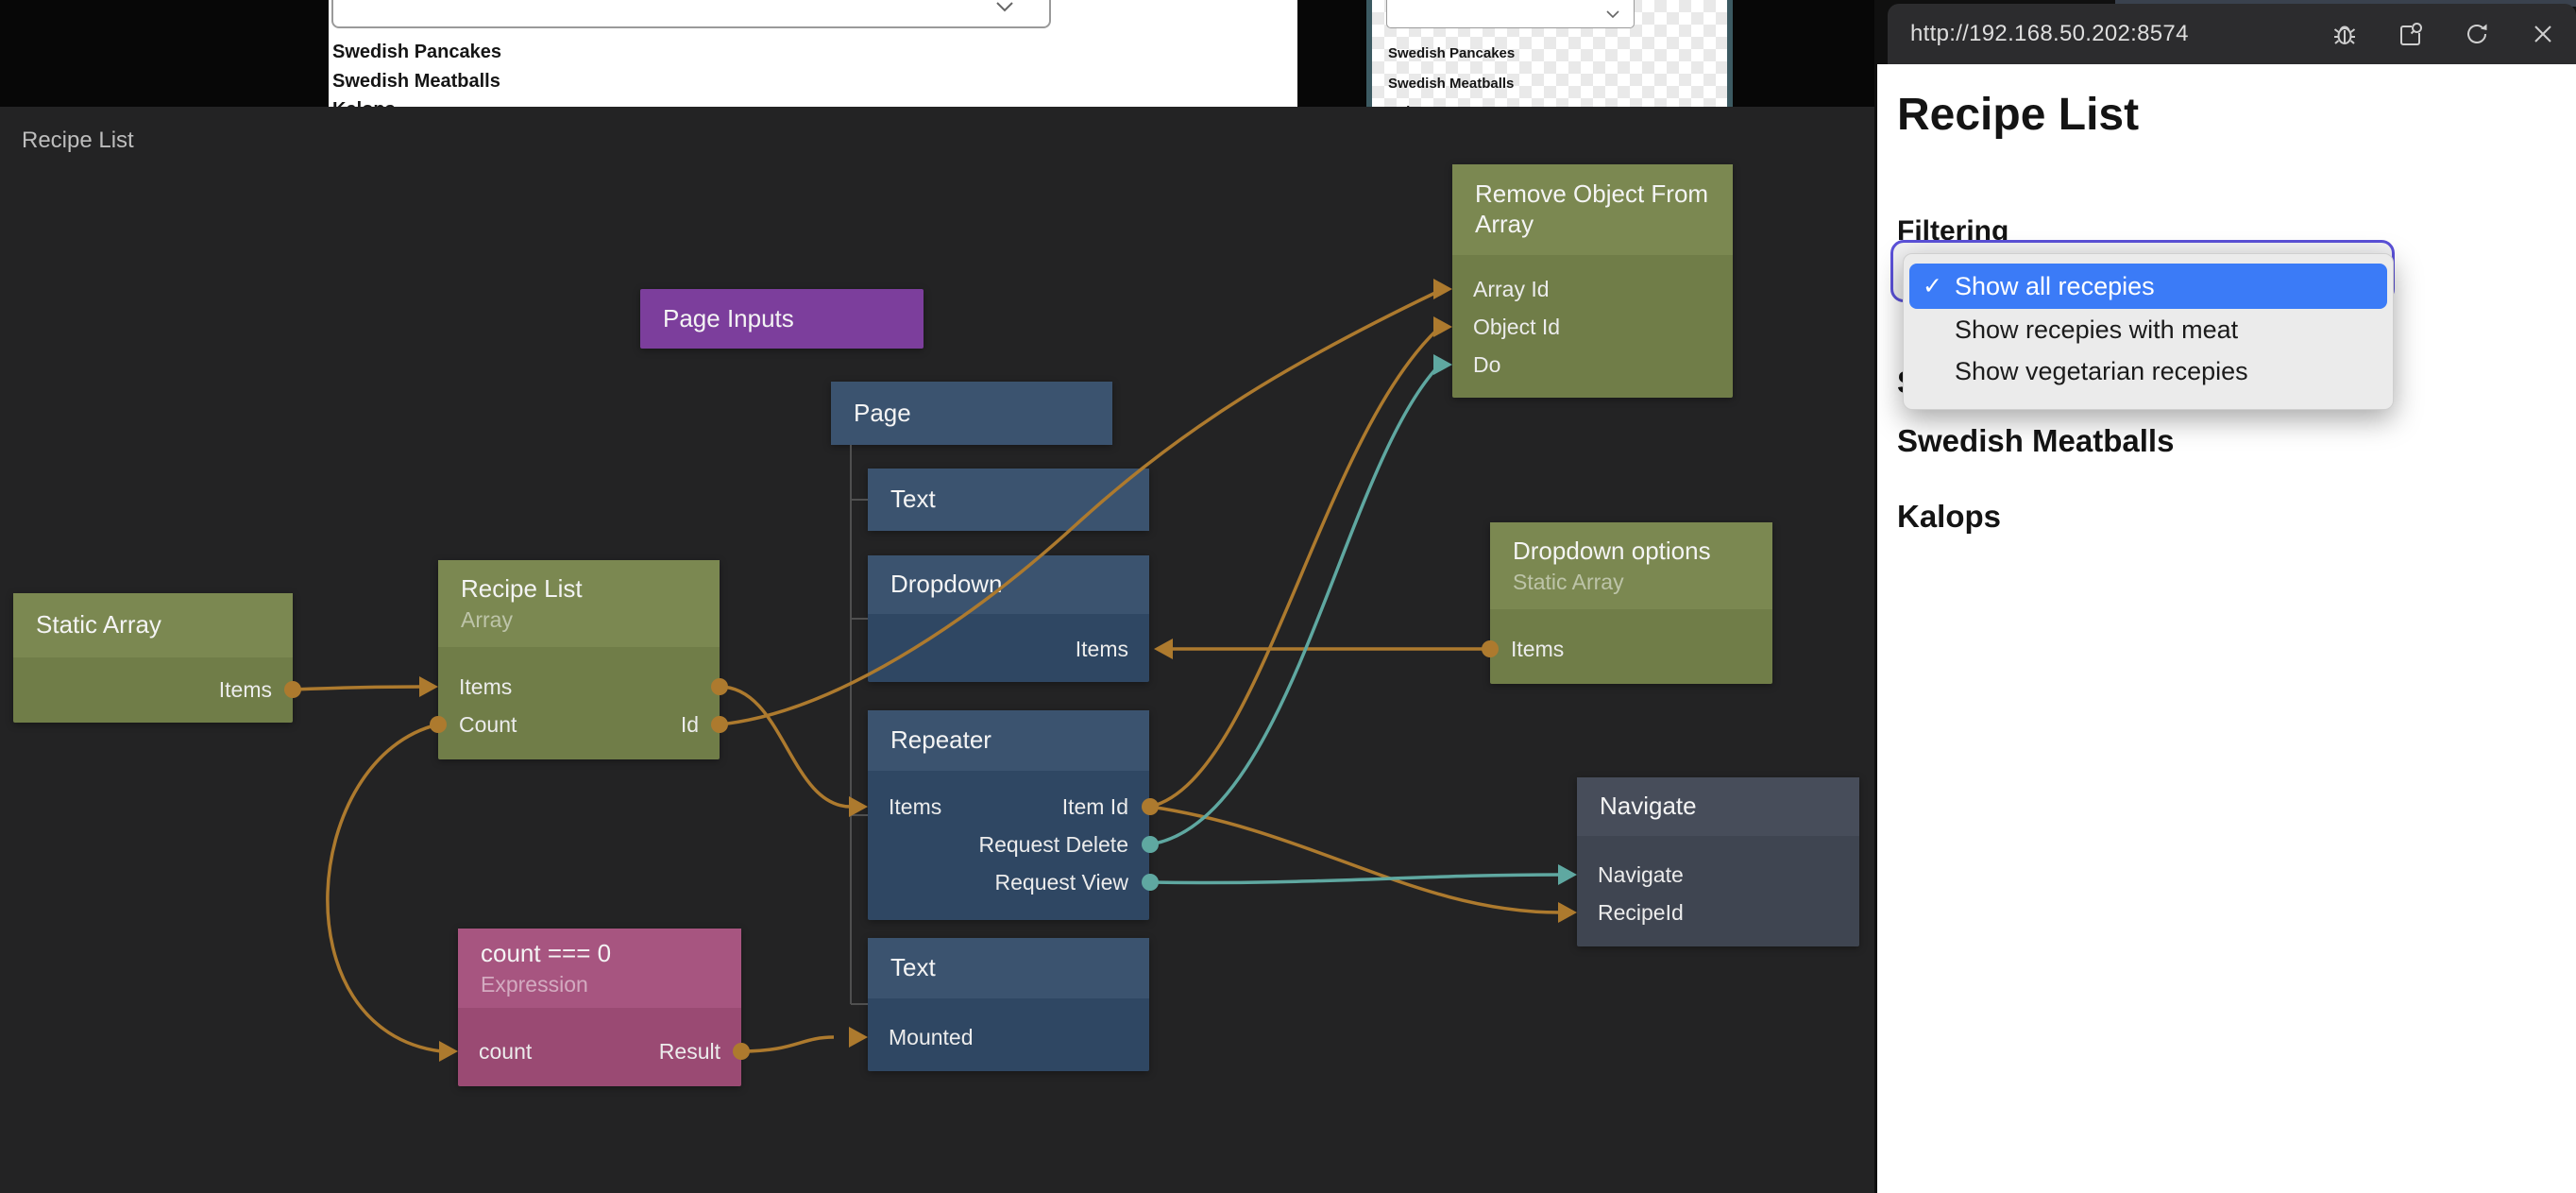 The height and width of the screenshot is (1193, 2576). Describe the element at coordinates (1009, 806) in the screenshot. I see `port-row: Items Item Id` at that location.